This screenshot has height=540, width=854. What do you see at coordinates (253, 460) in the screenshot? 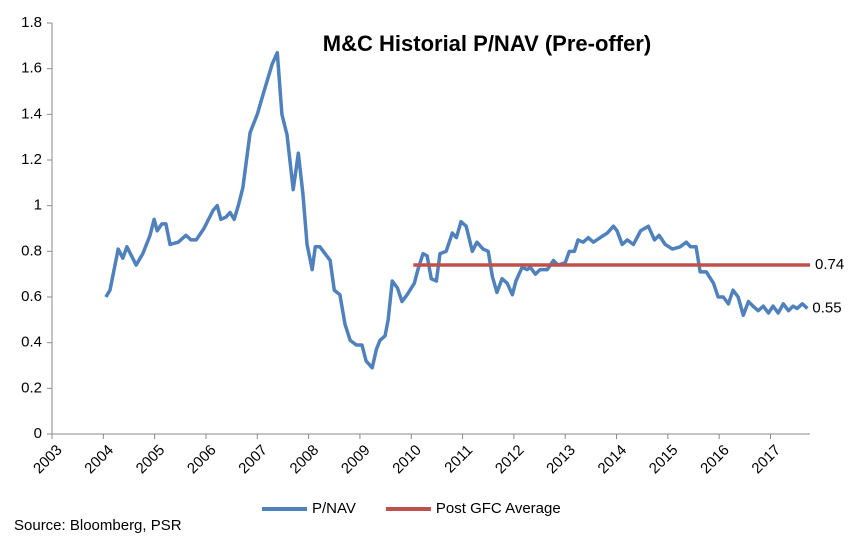
I see `x-tick-label: 2007` at bounding box center [253, 460].